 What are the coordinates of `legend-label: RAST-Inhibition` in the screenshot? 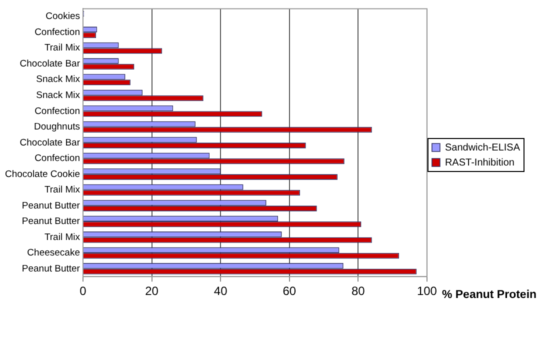 It's located at (479, 162).